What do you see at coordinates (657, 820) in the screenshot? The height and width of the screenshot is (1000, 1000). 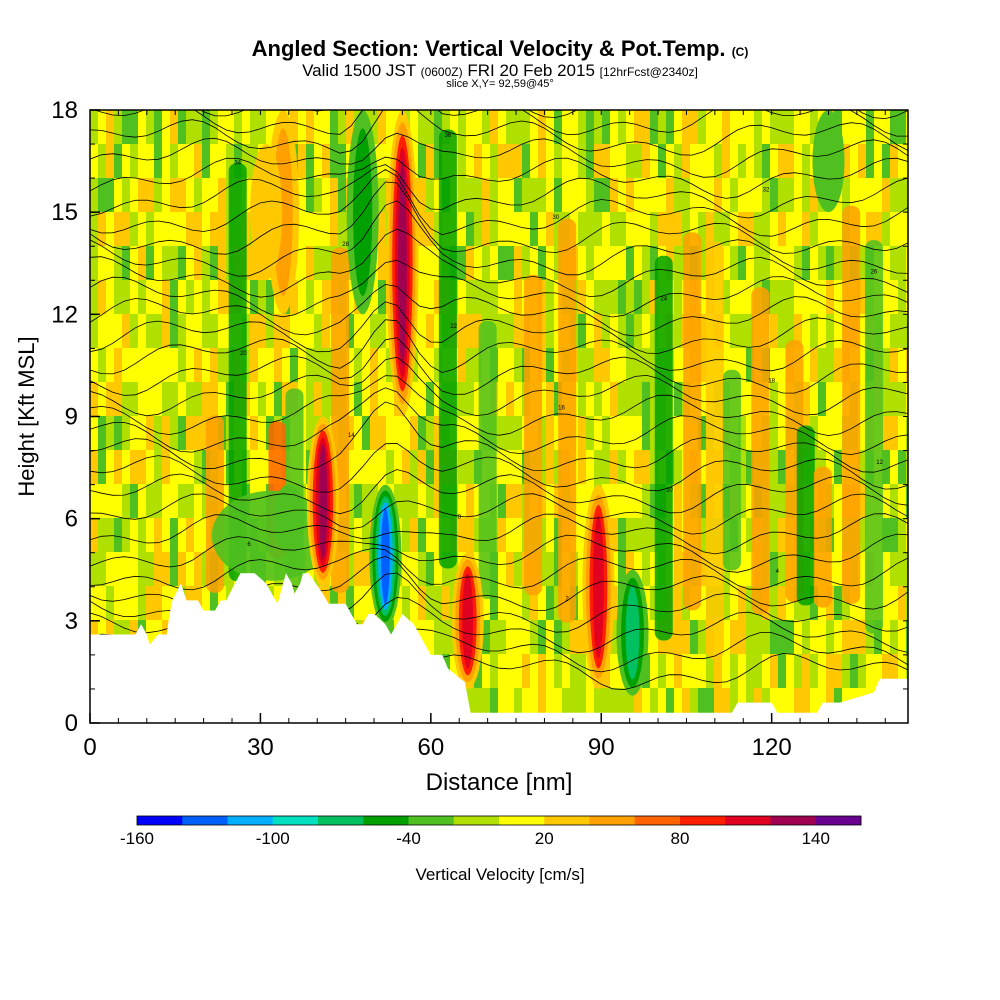 I see `colorbar-swatch` at bounding box center [657, 820].